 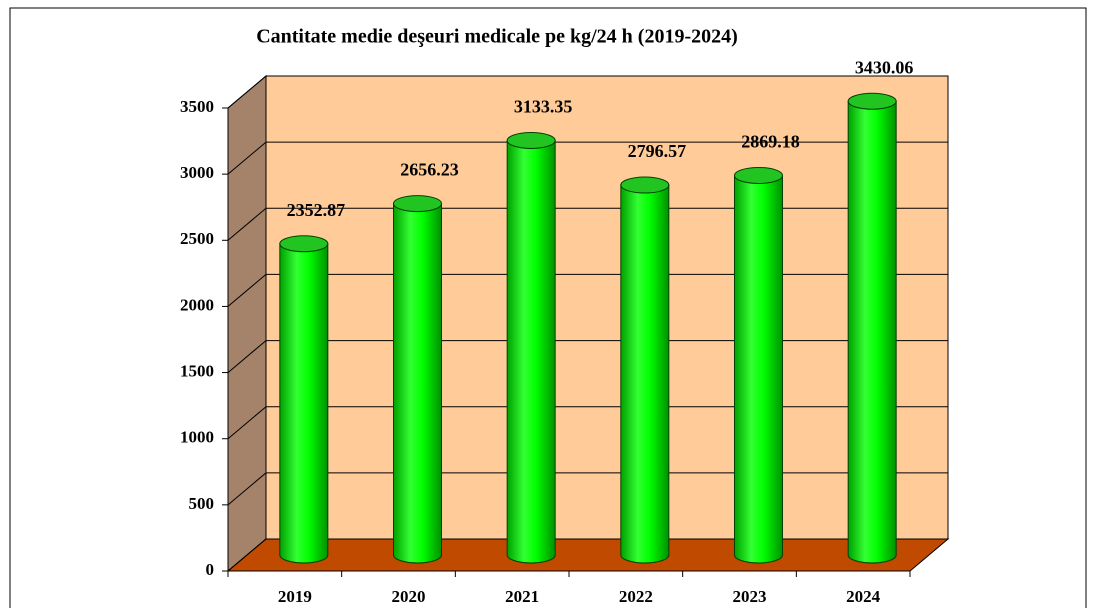 I want to click on floor, so click(x=588, y=555).